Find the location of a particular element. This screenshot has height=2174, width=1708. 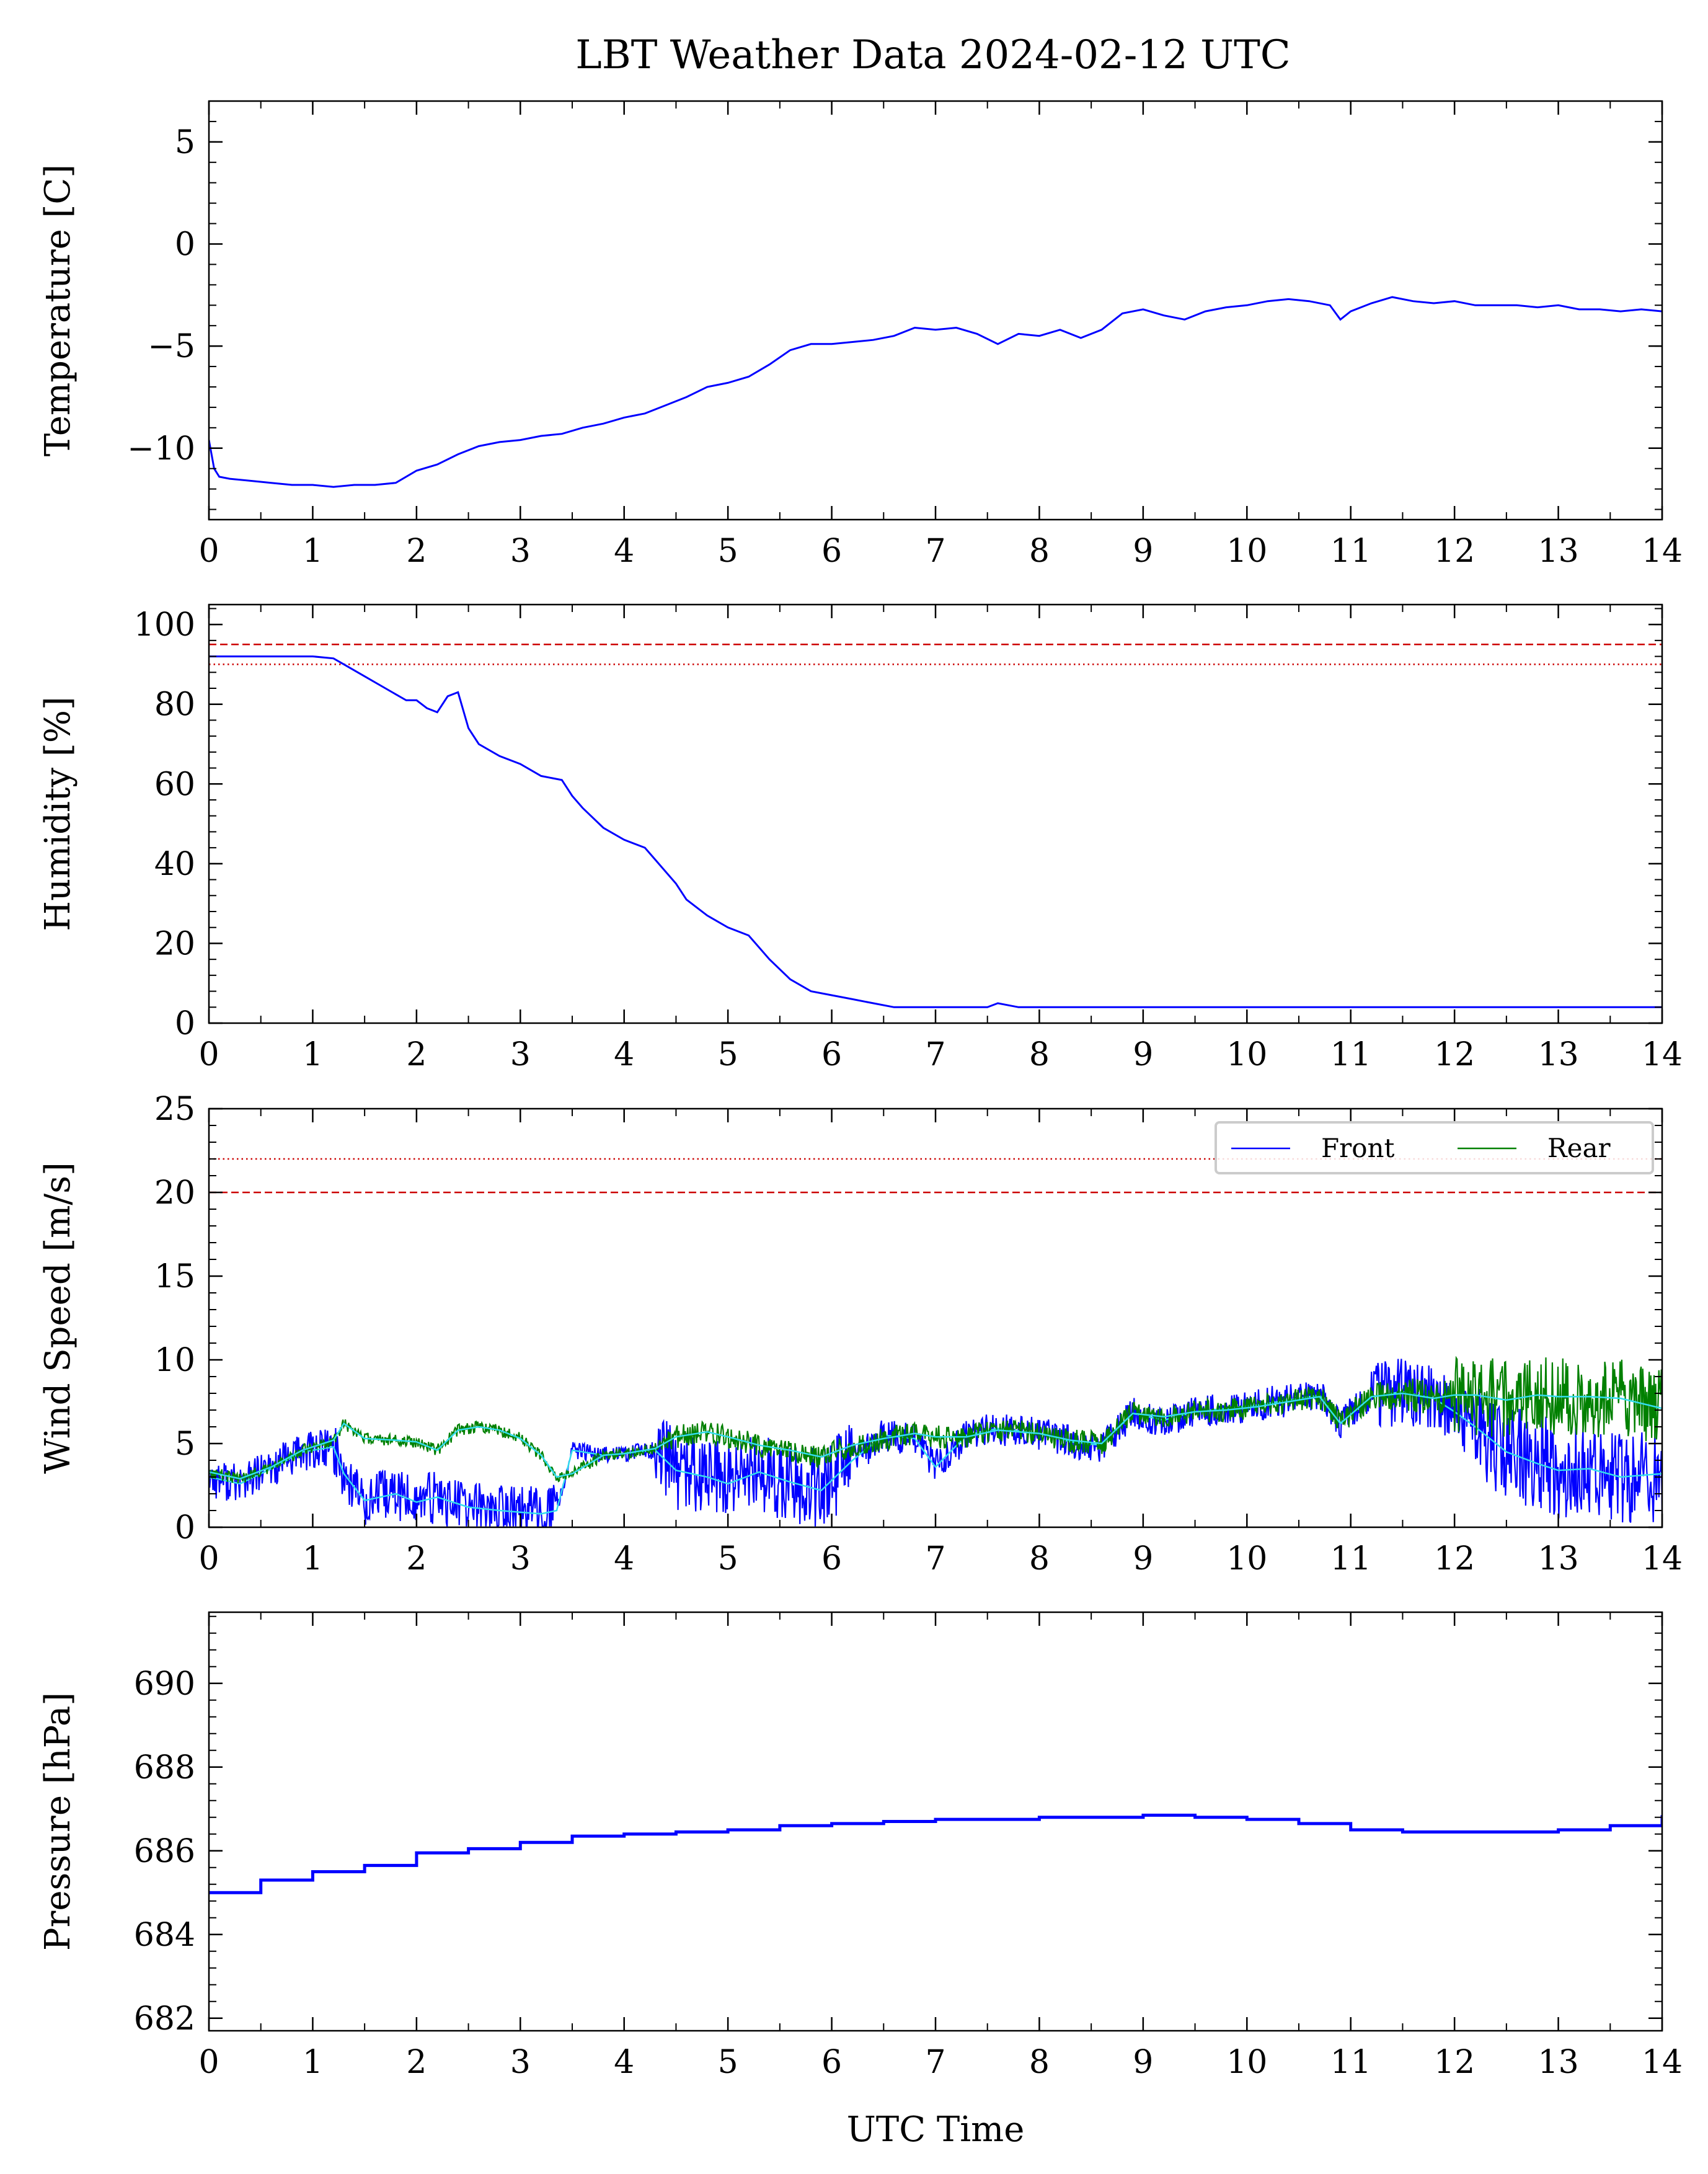

y-tick-label: 684 is located at coordinates (164, 1936).